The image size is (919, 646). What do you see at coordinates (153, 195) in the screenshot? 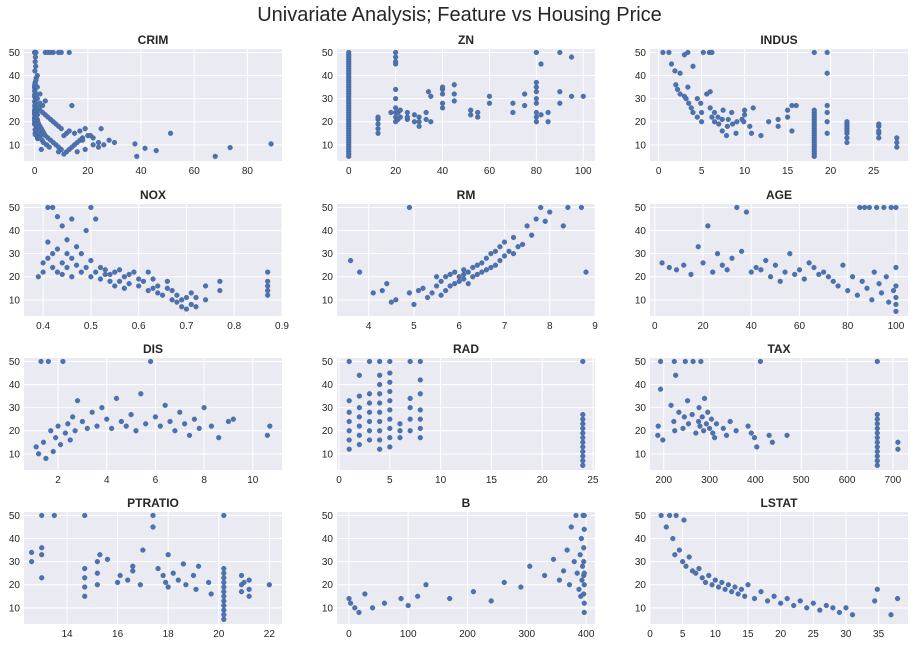
I see `subplot-title: NOX` at bounding box center [153, 195].